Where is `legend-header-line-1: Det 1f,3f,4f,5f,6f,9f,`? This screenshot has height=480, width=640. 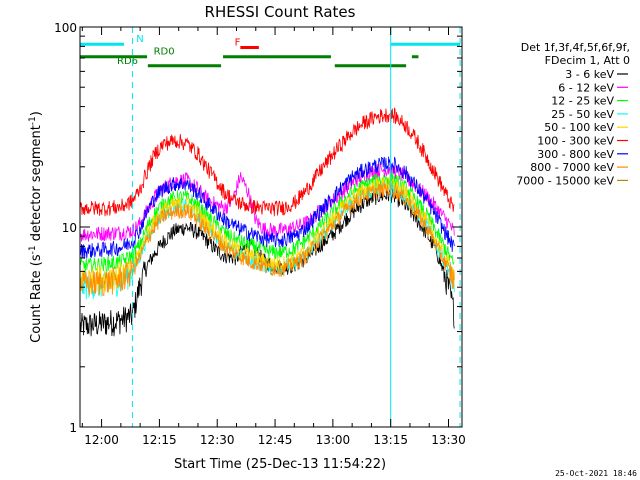 legend-header-line-1: Det 1f,3f,4f,5f,6f,9f, is located at coordinates (575, 47).